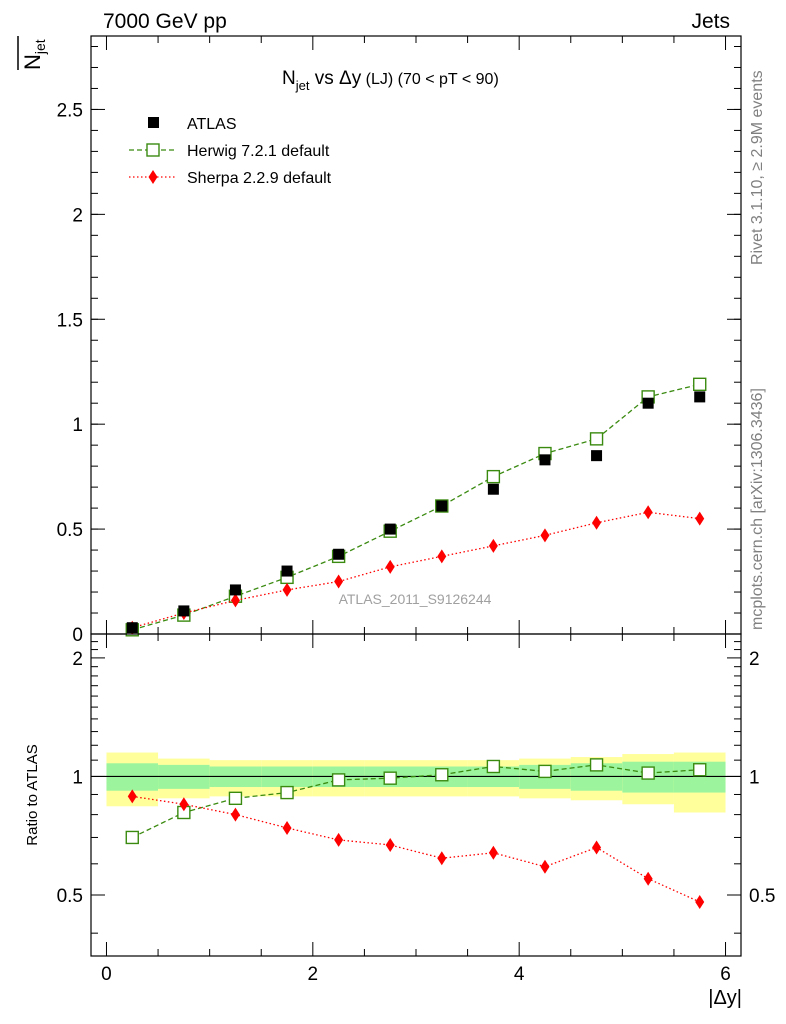 The width and height of the screenshot is (786, 1024). I want to click on y-tick-label: 2.5, so click(70, 110).